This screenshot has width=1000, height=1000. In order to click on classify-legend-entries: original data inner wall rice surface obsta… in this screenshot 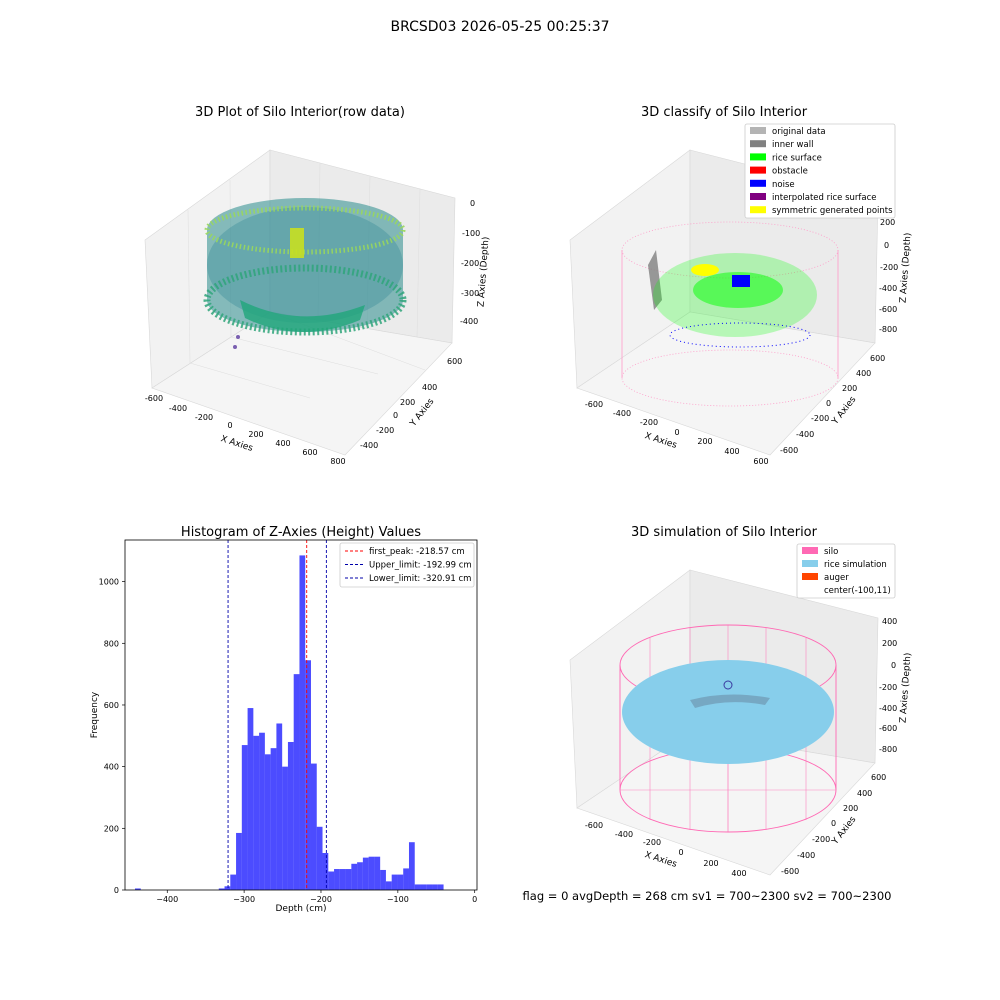, I will do `click(821, 171)`.